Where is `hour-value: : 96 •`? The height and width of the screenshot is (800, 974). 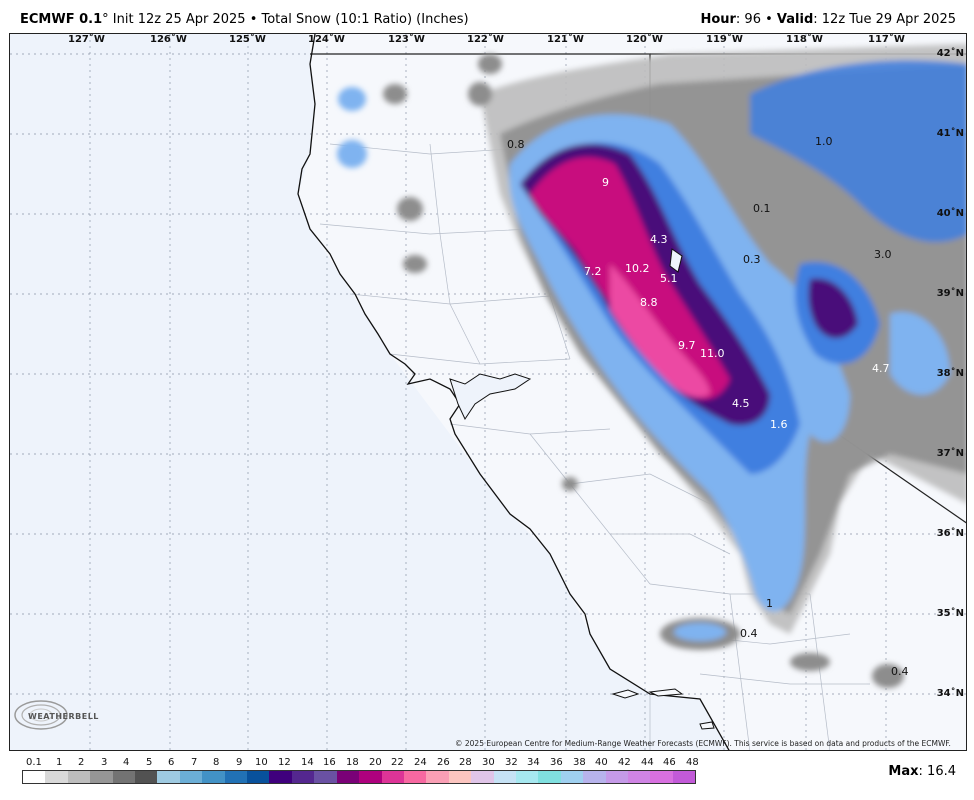
hour-value: : 96 • is located at coordinates (756, 19).